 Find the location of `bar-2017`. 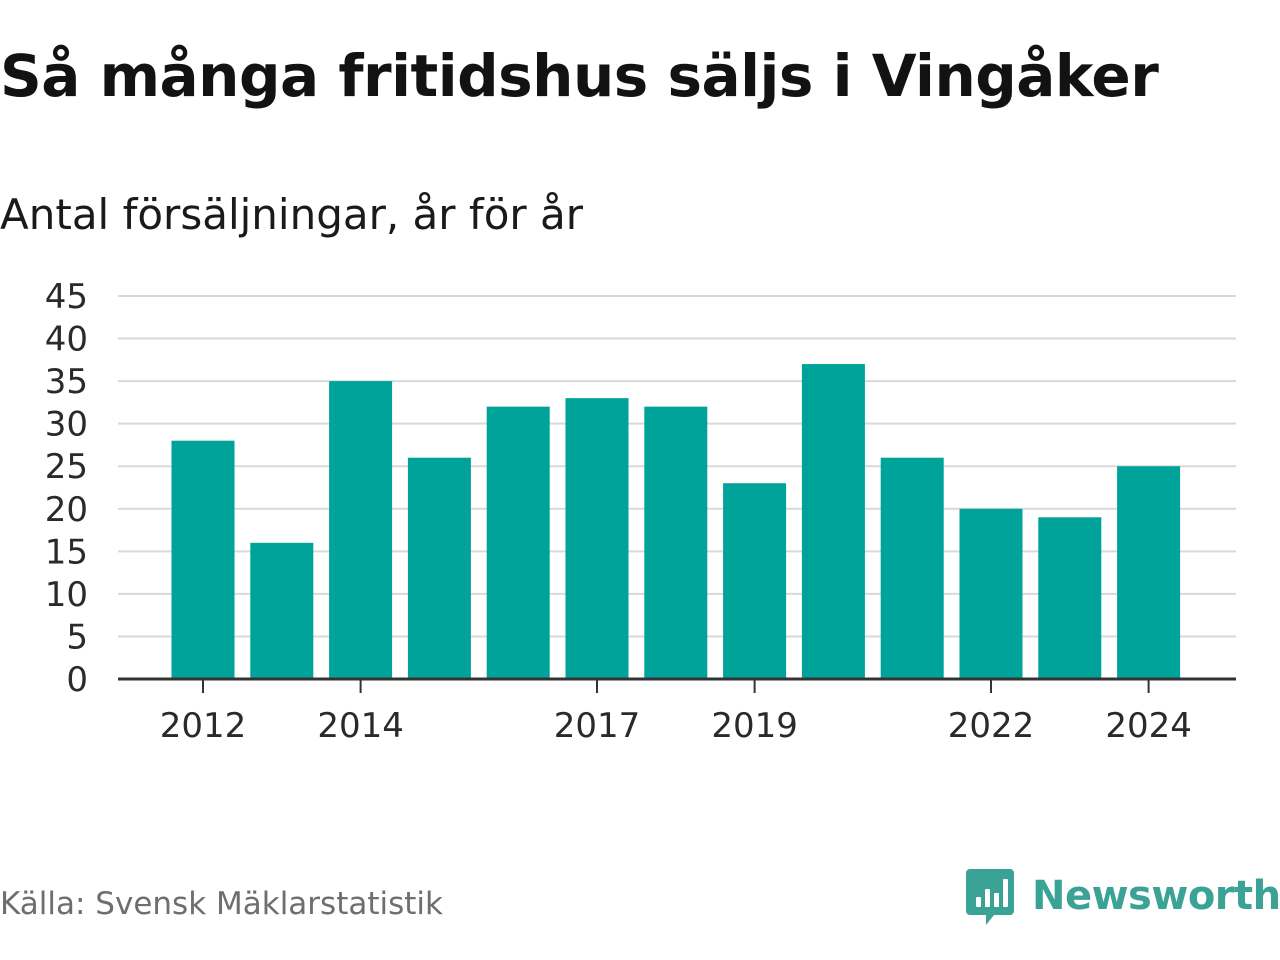

bar-2017 is located at coordinates (597, 538).